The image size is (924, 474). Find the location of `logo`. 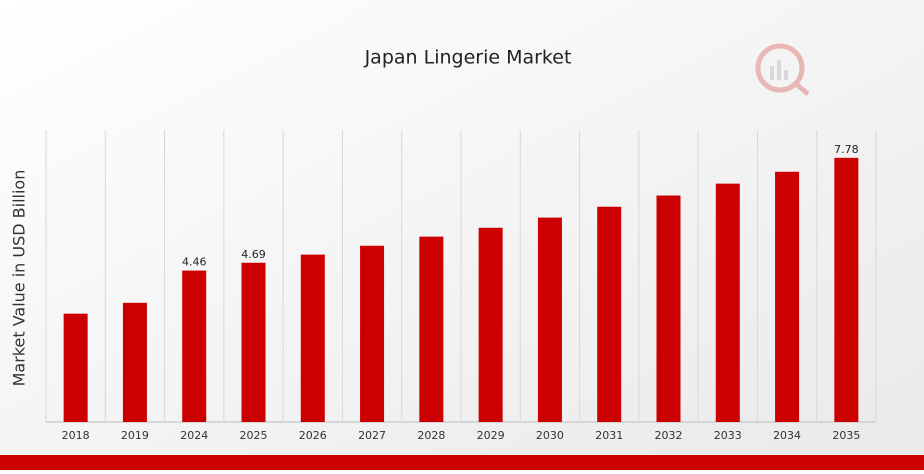

logo is located at coordinates (782, 69).